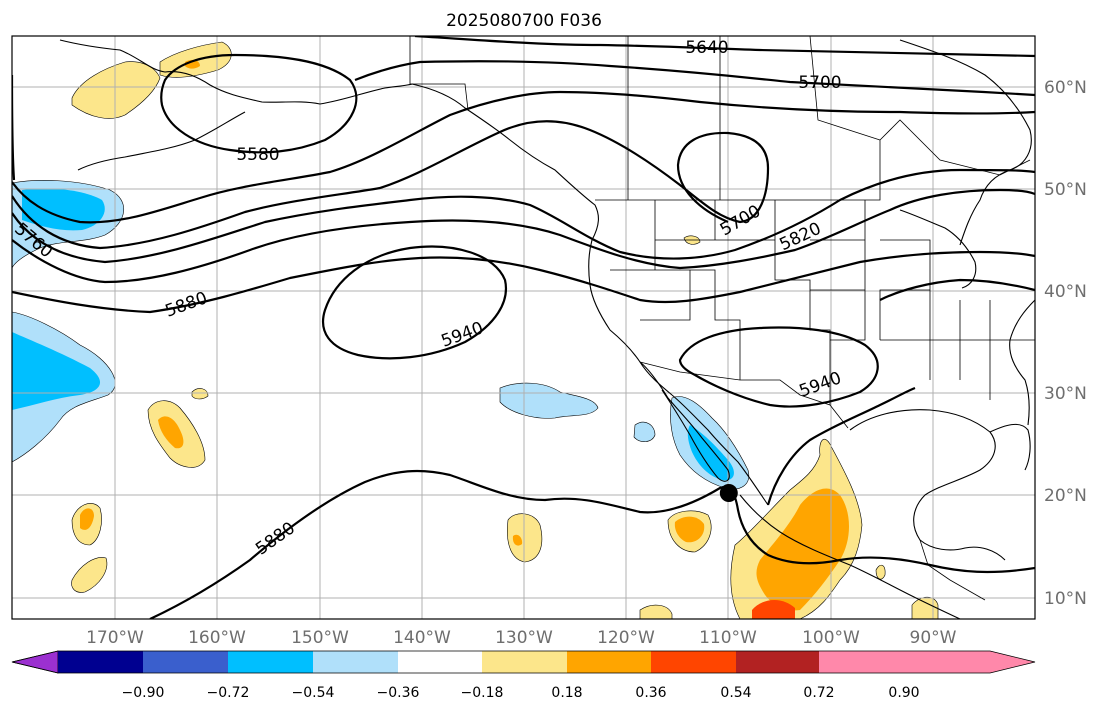  I want to click on longitude-tick-label: 160°W, so click(217, 638).